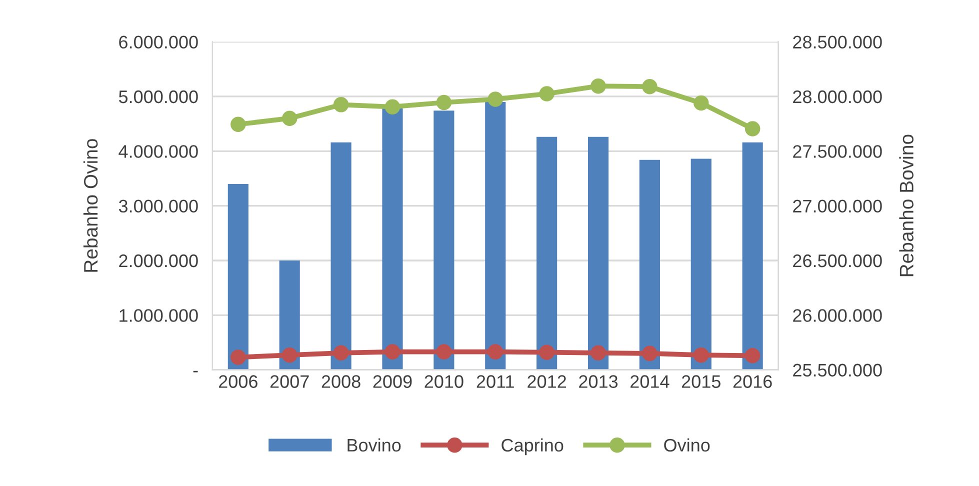 Image resolution: width=979 pixels, height=486 pixels. I want to click on y2-axis-title: Rebanho Bovino, so click(906, 205).